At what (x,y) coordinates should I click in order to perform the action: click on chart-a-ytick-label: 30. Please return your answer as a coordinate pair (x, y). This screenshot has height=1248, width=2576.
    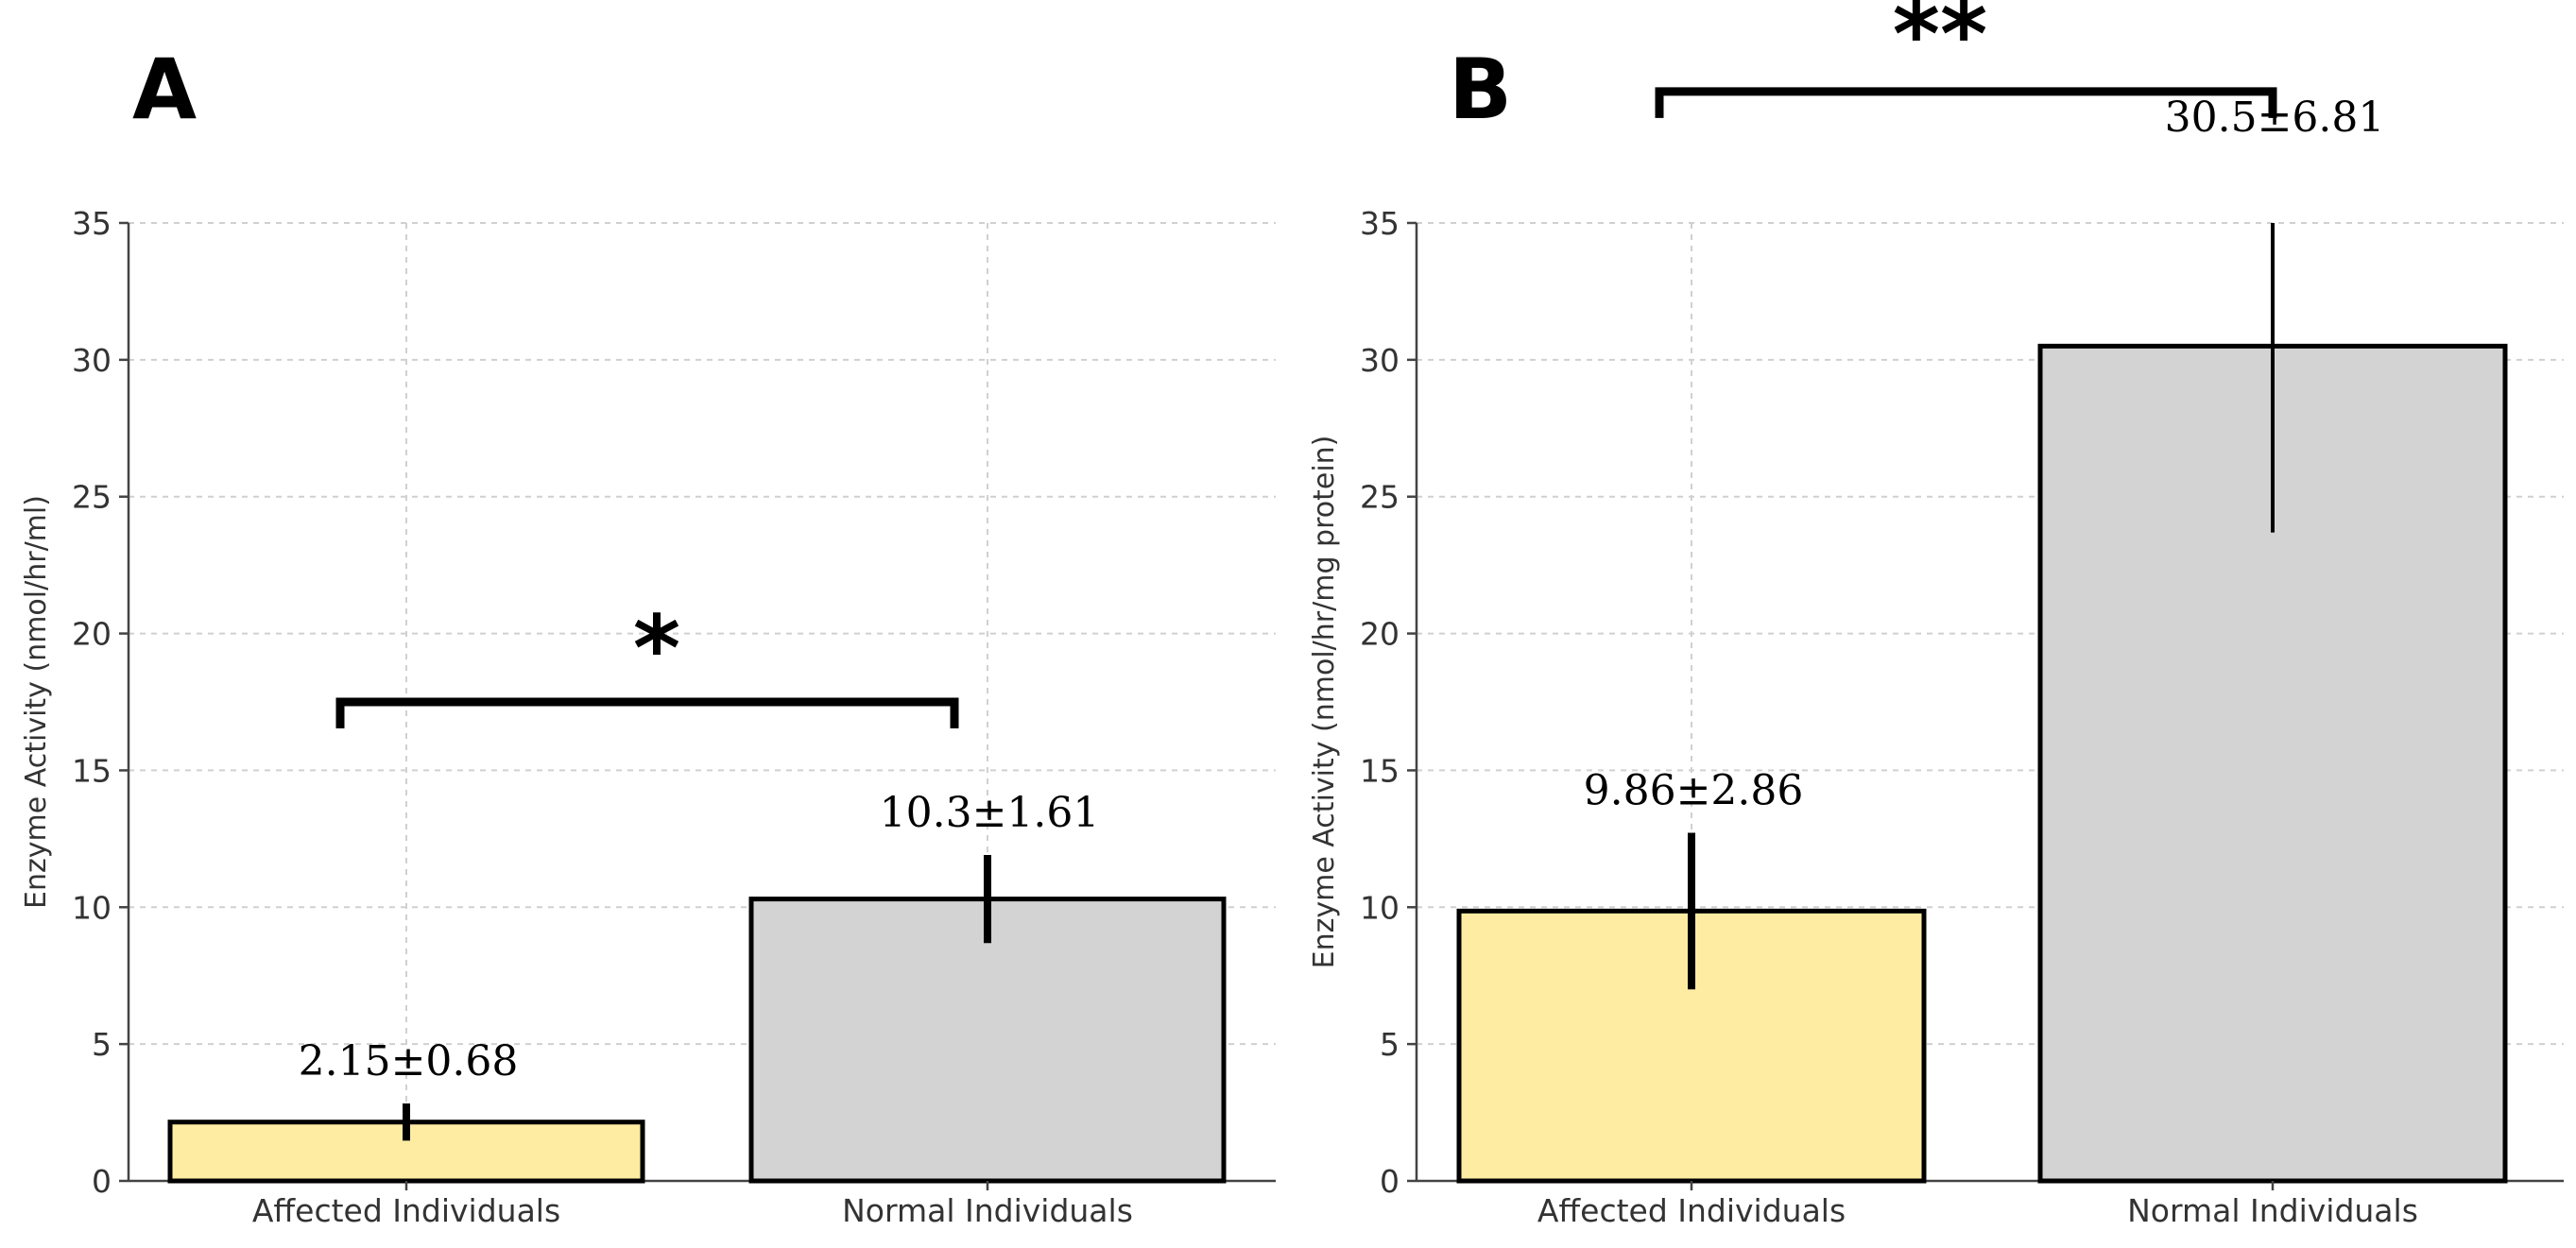
    Looking at the image, I should click on (92, 360).